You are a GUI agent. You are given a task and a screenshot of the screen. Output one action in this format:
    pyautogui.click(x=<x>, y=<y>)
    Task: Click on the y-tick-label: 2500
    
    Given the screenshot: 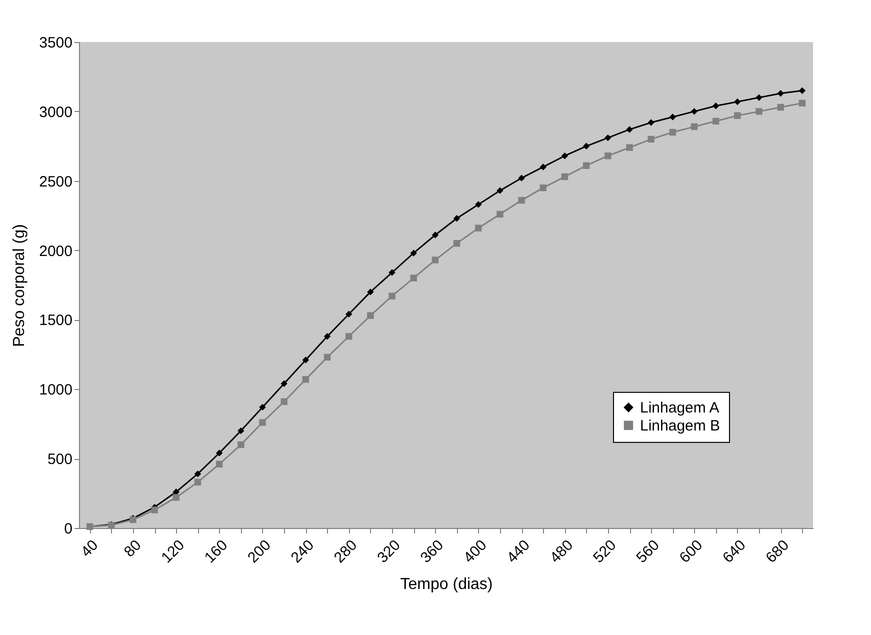 What is the action you would take?
    pyautogui.click(x=55, y=181)
    